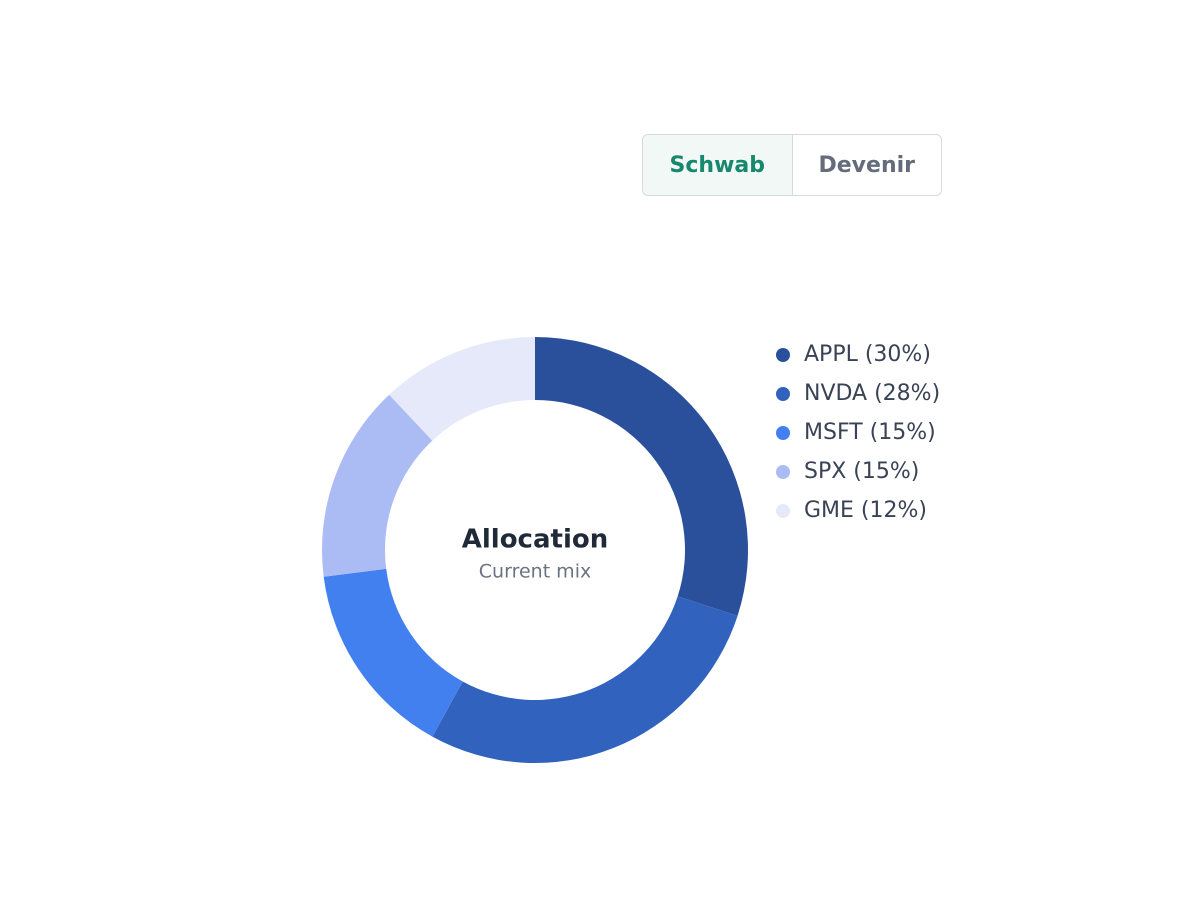 The width and height of the screenshot is (1200, 900). What do you see at coordinates (866, 165) in the screenshot?
I see `toggle-option: Devenir` at bounding box center [866, 165].